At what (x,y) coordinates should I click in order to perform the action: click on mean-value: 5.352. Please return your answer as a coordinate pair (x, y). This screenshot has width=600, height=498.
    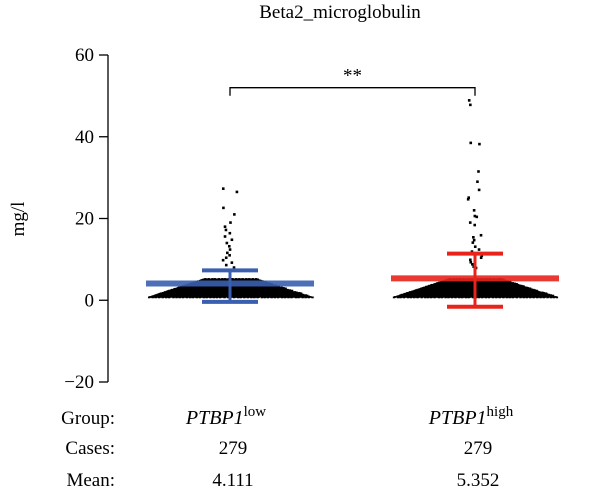
    Looking at the image, I should click on (478, 480).